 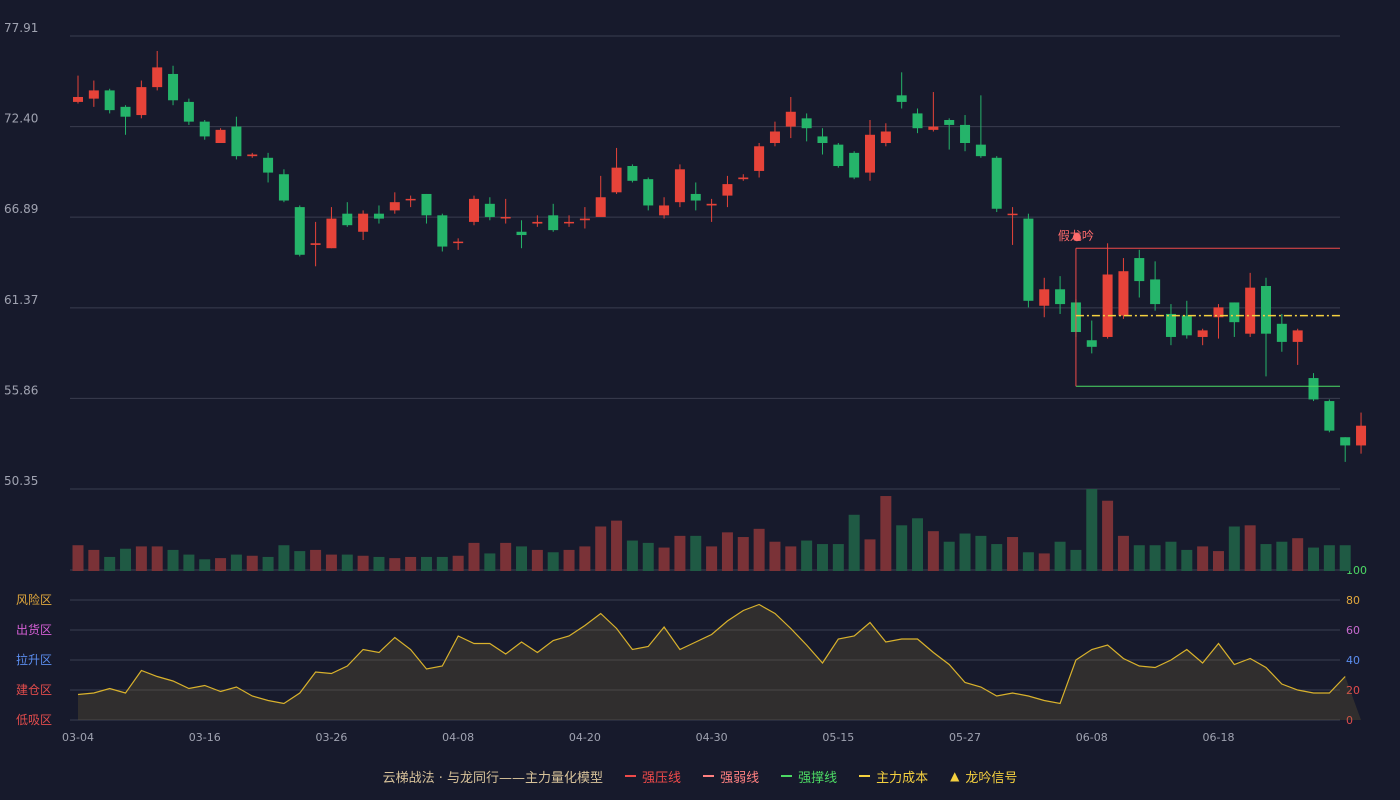 I want to click on legend-item-strong-support: 强撑线, so click(x=809, y=776).